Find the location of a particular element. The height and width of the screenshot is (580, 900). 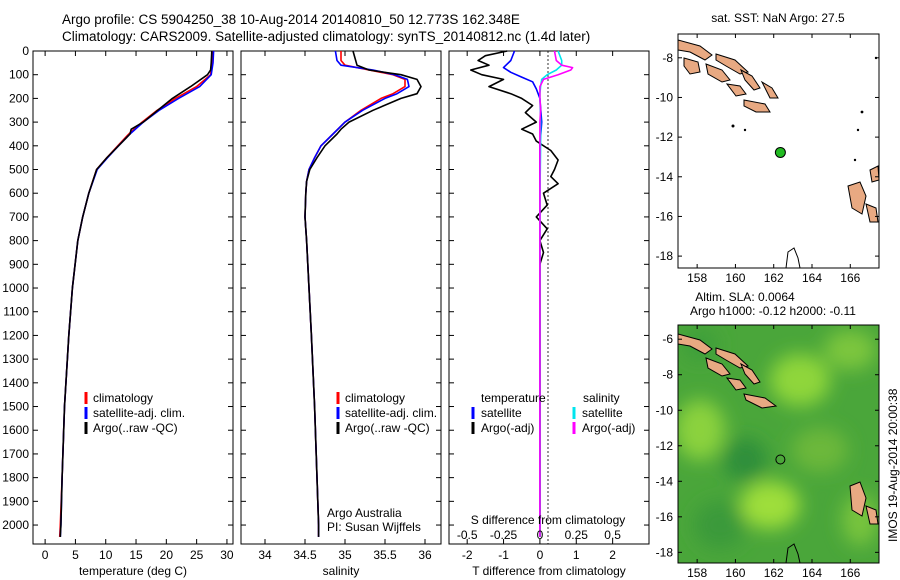

x-tick-label: 36 is located at coordinates (425, 555).